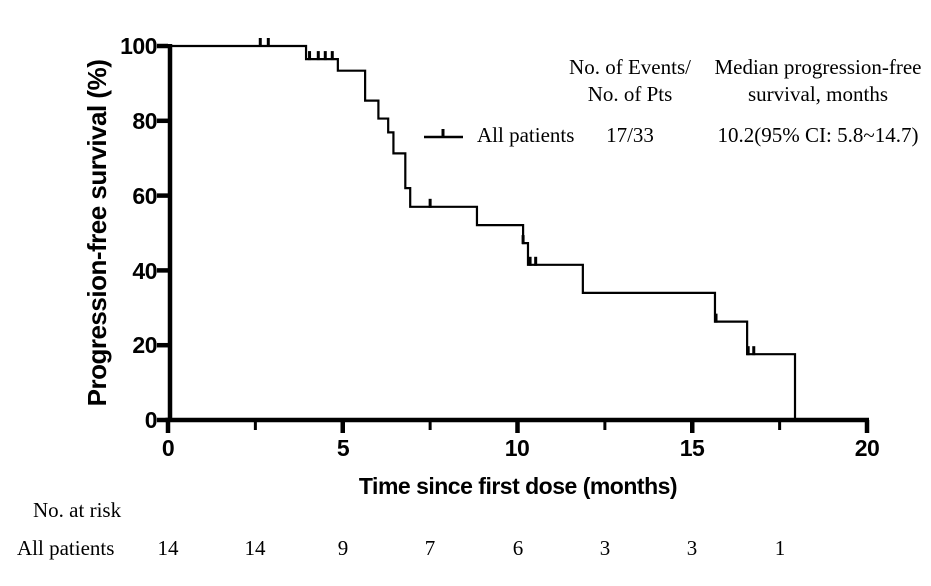 The image size is (931, 586). I want to click on x-tick-label-0: 0, so click(168, 448).